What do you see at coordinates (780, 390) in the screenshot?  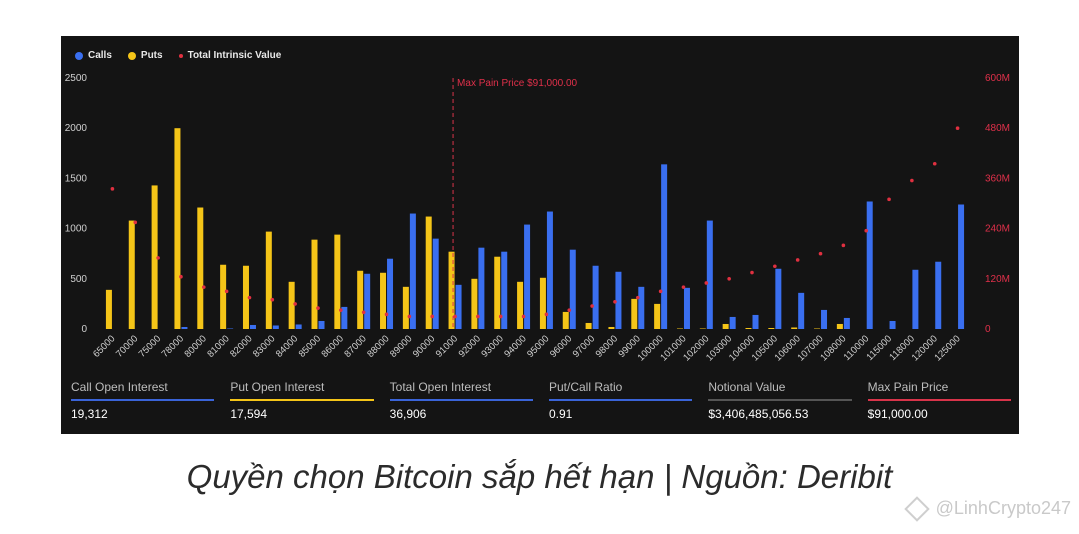 I see `stat-notional-label: Notional Value` at bounding box center [780, 390].